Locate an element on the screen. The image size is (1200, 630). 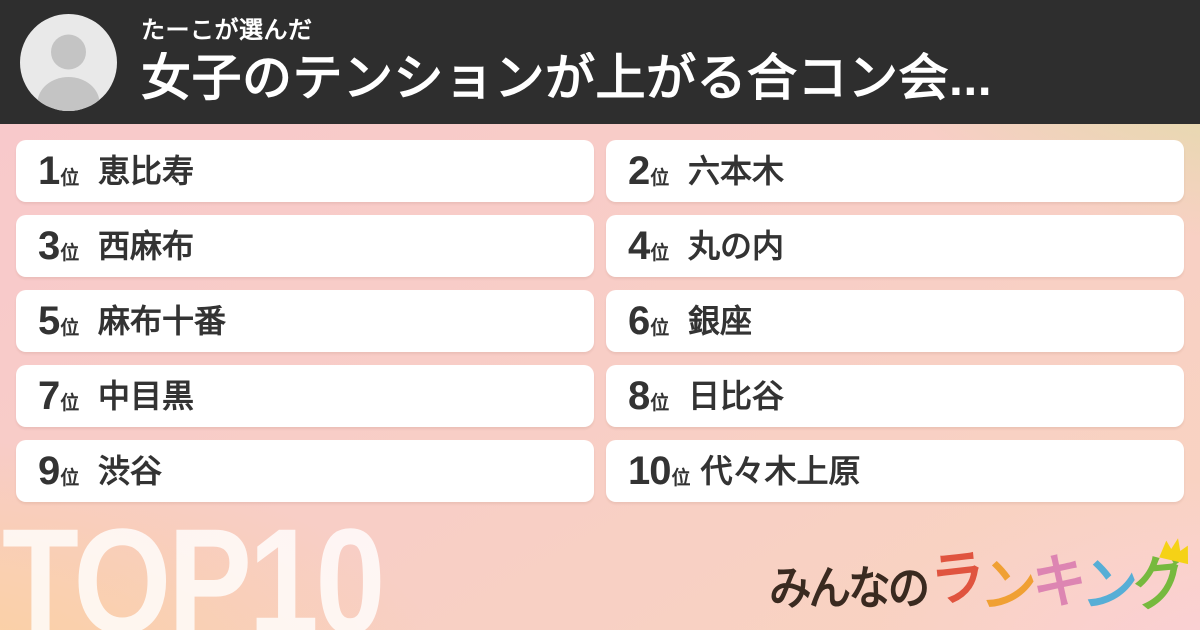
rank-number: 2 is located at coordinates (639, 171).